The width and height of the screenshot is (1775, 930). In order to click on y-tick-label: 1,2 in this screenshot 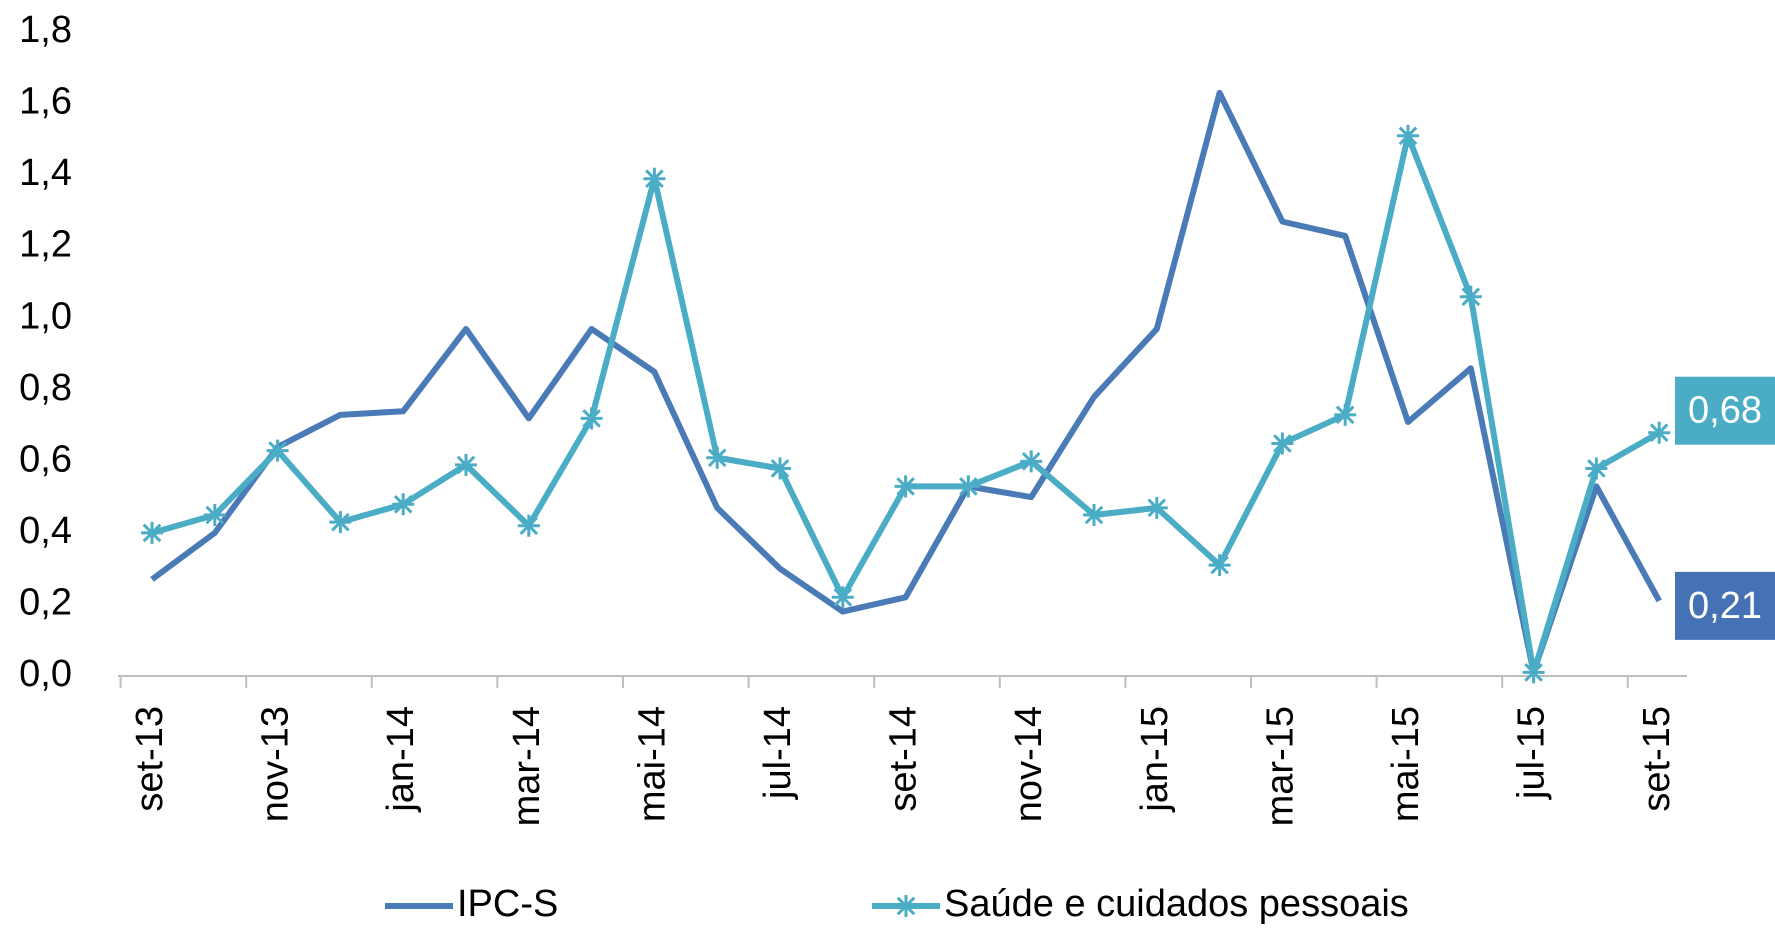, I will do `click(45, 245)`.